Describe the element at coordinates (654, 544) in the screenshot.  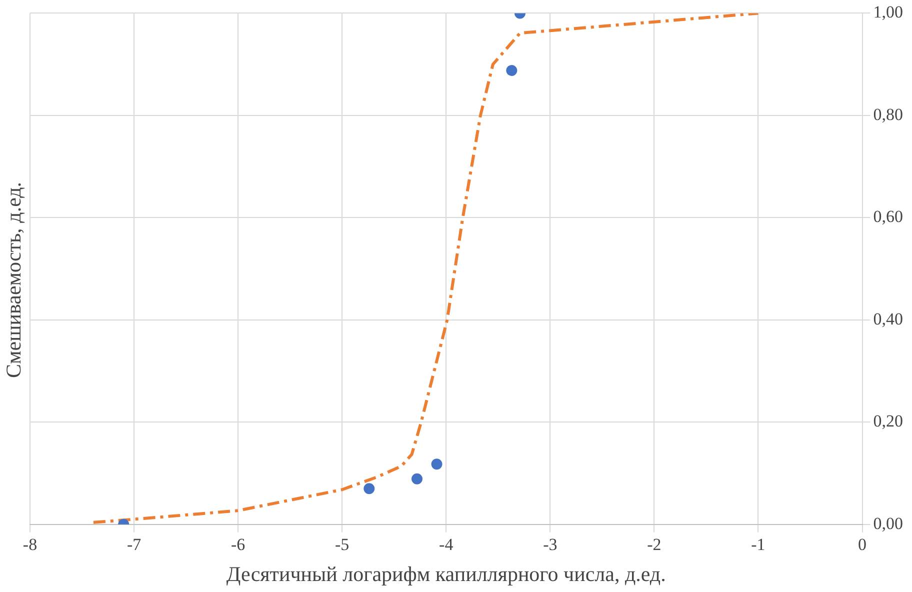
I see `x-tick-label: -2` at that location.